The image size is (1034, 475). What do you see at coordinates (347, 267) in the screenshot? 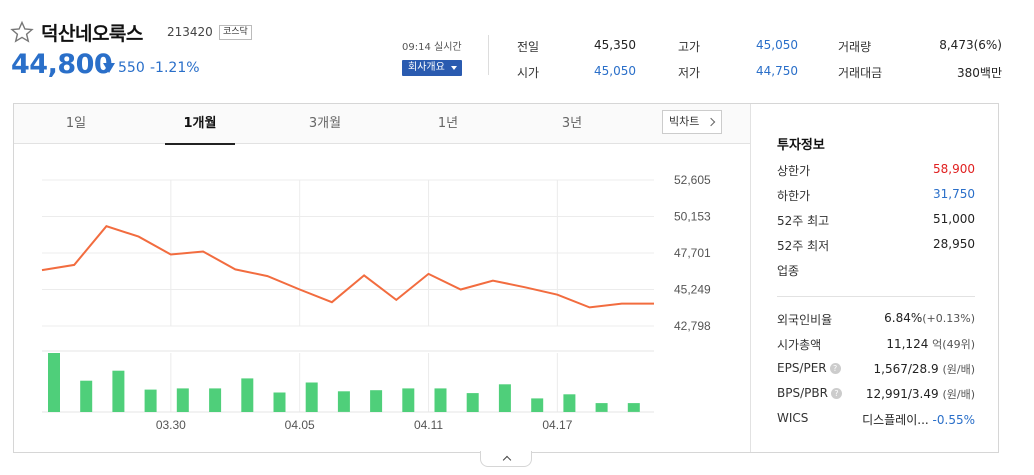
I see `price-line` at bounding box center [347, 267].